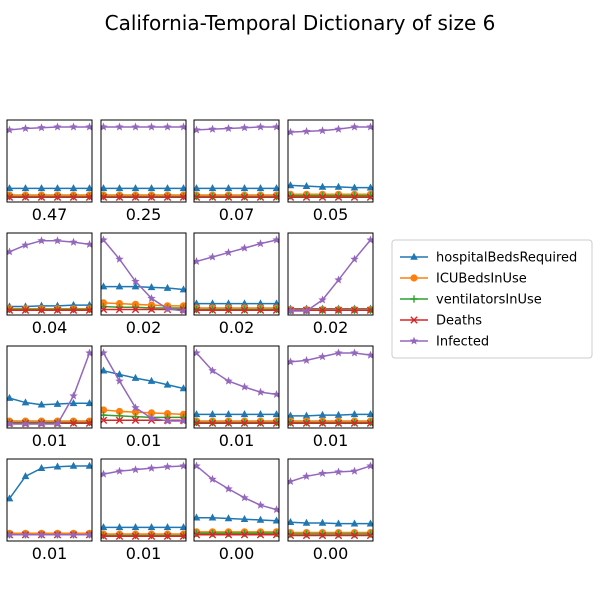 The image size is (600, 600). I want to click on subplot-panel: 0.47, so click(49, 171).